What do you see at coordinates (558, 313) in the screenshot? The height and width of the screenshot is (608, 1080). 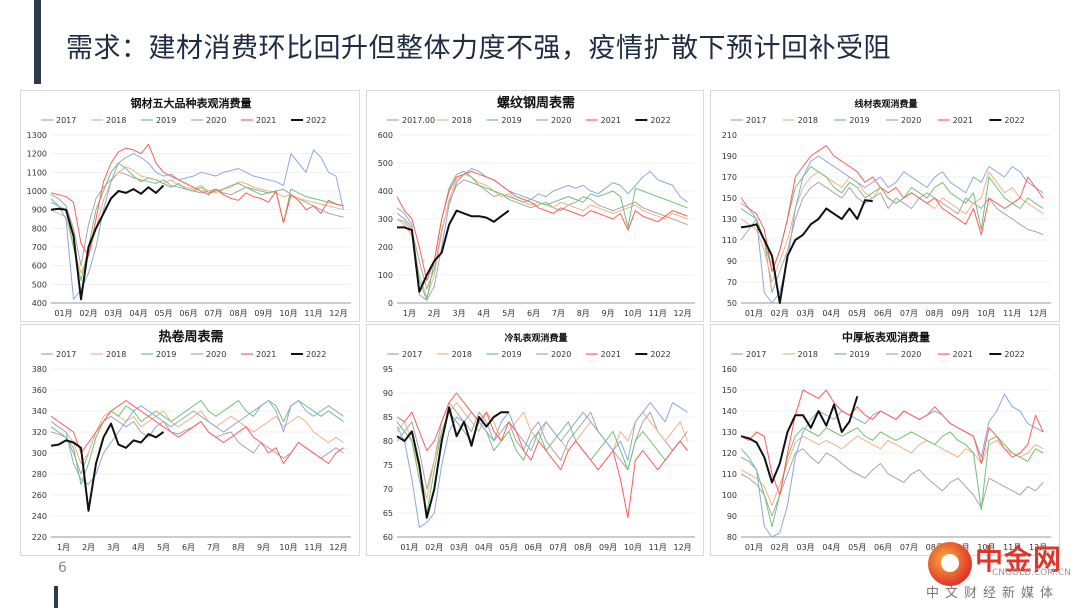 I see `x-tick-label: 7月` at bounding box center [558, 313].